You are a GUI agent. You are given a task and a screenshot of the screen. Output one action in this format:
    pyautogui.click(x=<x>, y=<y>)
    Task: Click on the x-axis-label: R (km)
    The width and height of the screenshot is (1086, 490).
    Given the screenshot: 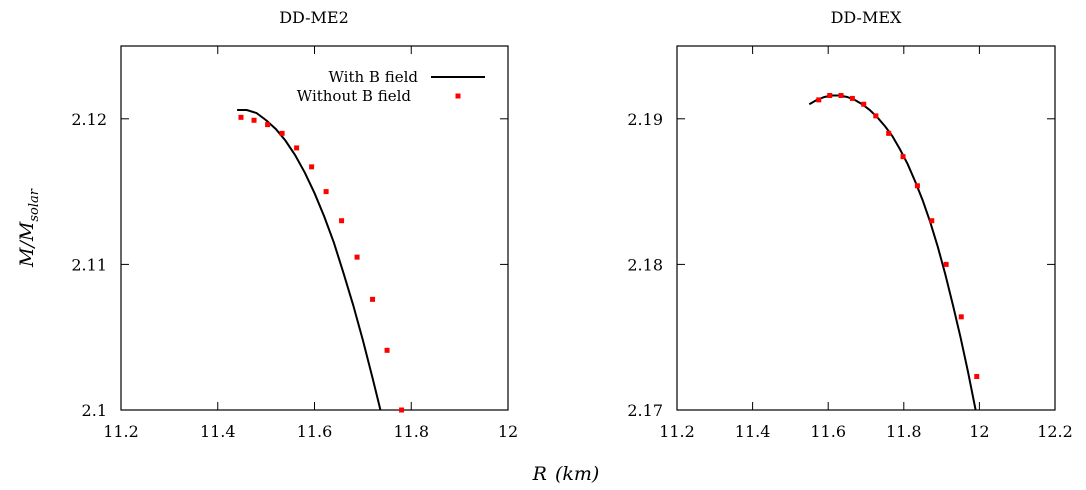 What is the action you would take?
    pyautogui.click(x=566, y=474)
    